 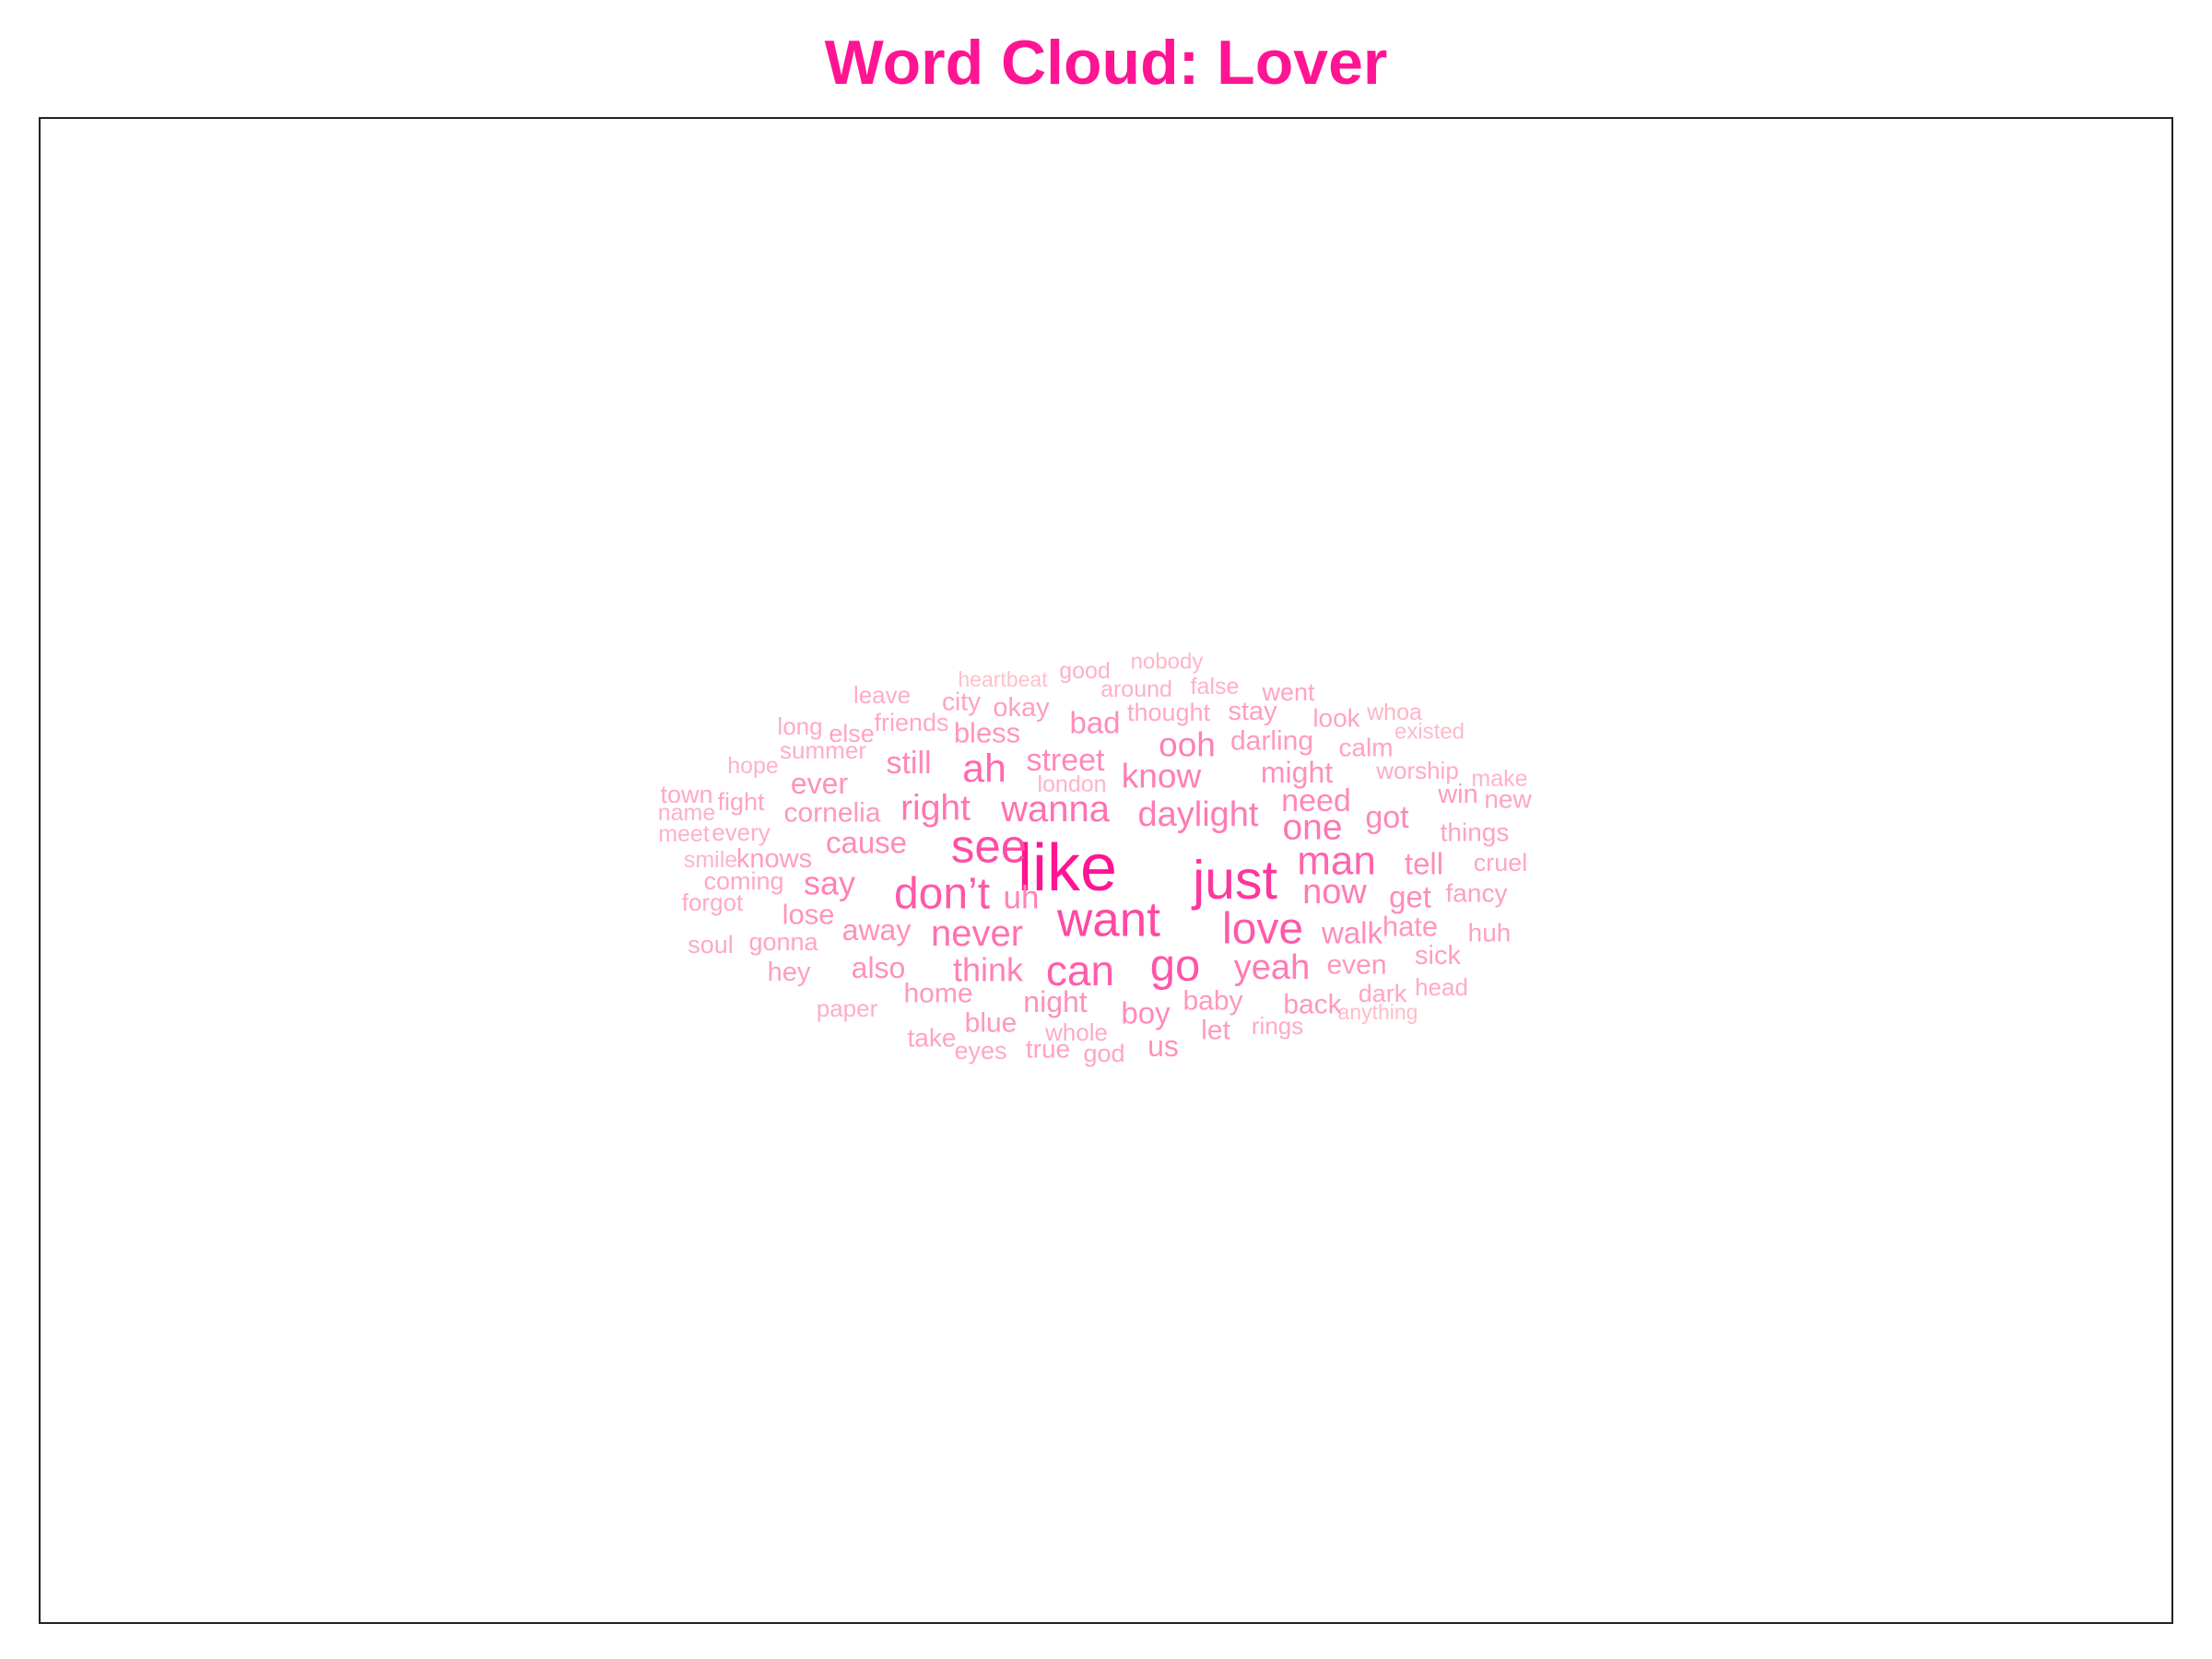 I want to click on word-nobody: nobody, so click(x=1167, y=662).